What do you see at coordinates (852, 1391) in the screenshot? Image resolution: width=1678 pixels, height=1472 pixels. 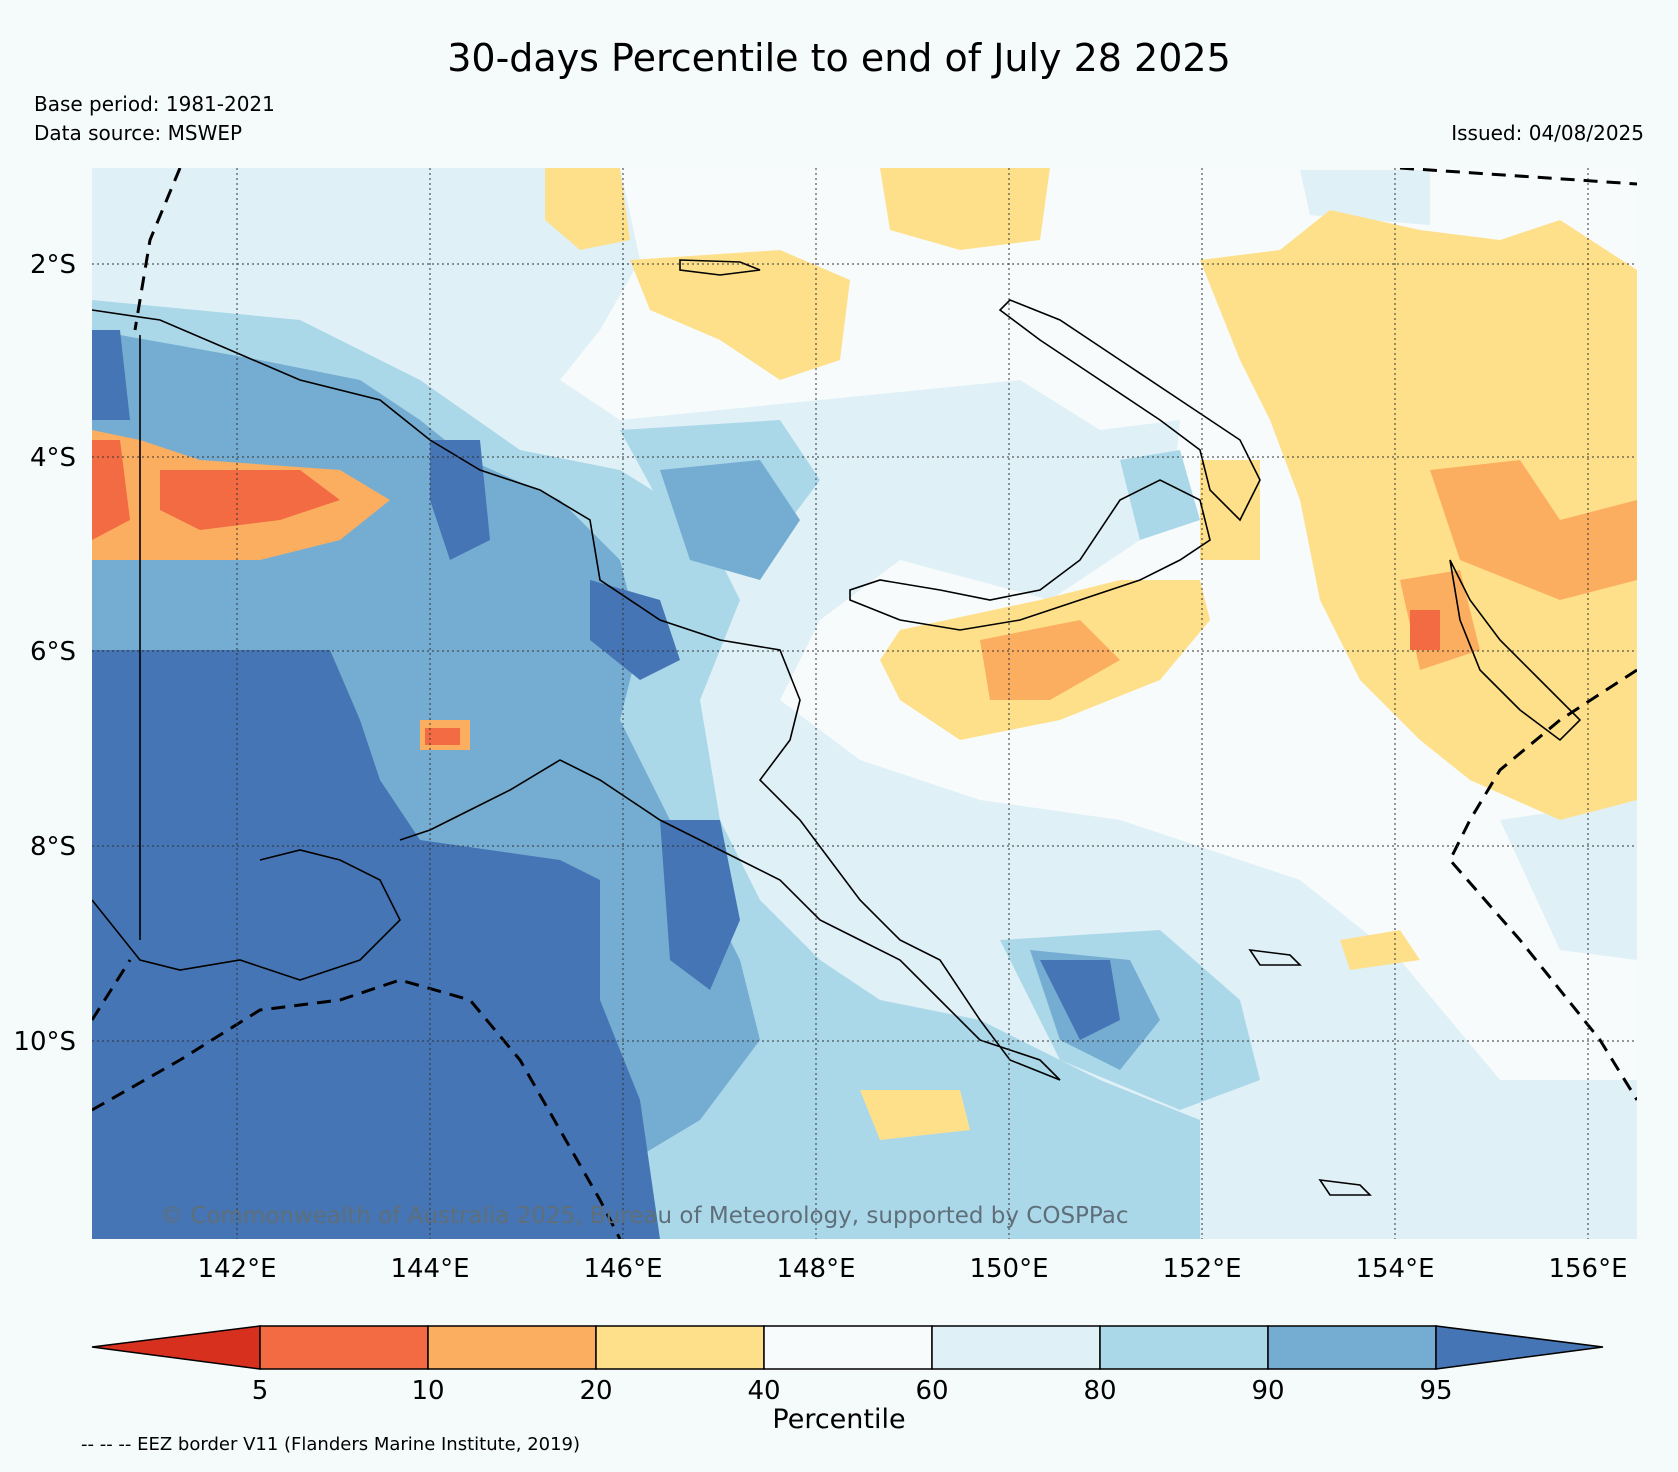 I see `colorbar-tick-labels: 5 10 20 40 60 80 90 95` at bounding box center [852, 1391].